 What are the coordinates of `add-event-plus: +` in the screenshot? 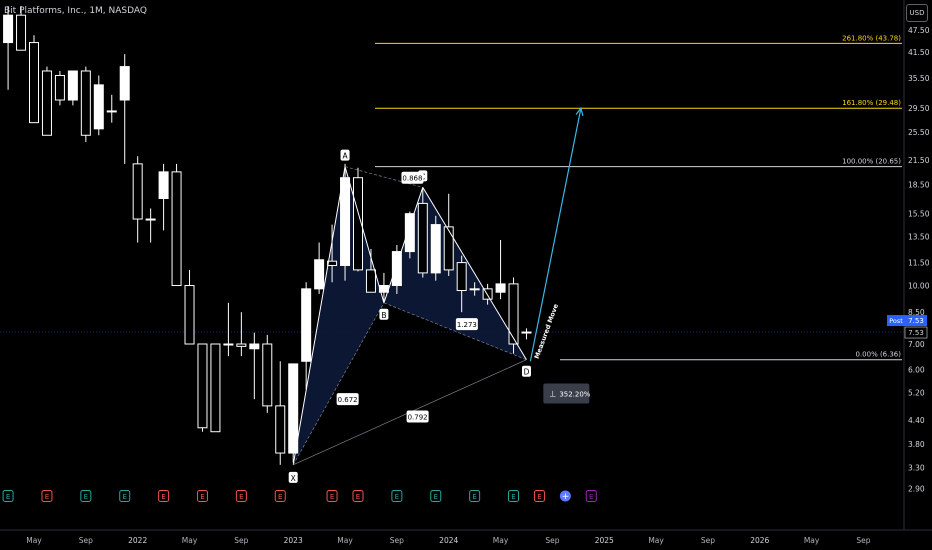 It's located at (566, 497).